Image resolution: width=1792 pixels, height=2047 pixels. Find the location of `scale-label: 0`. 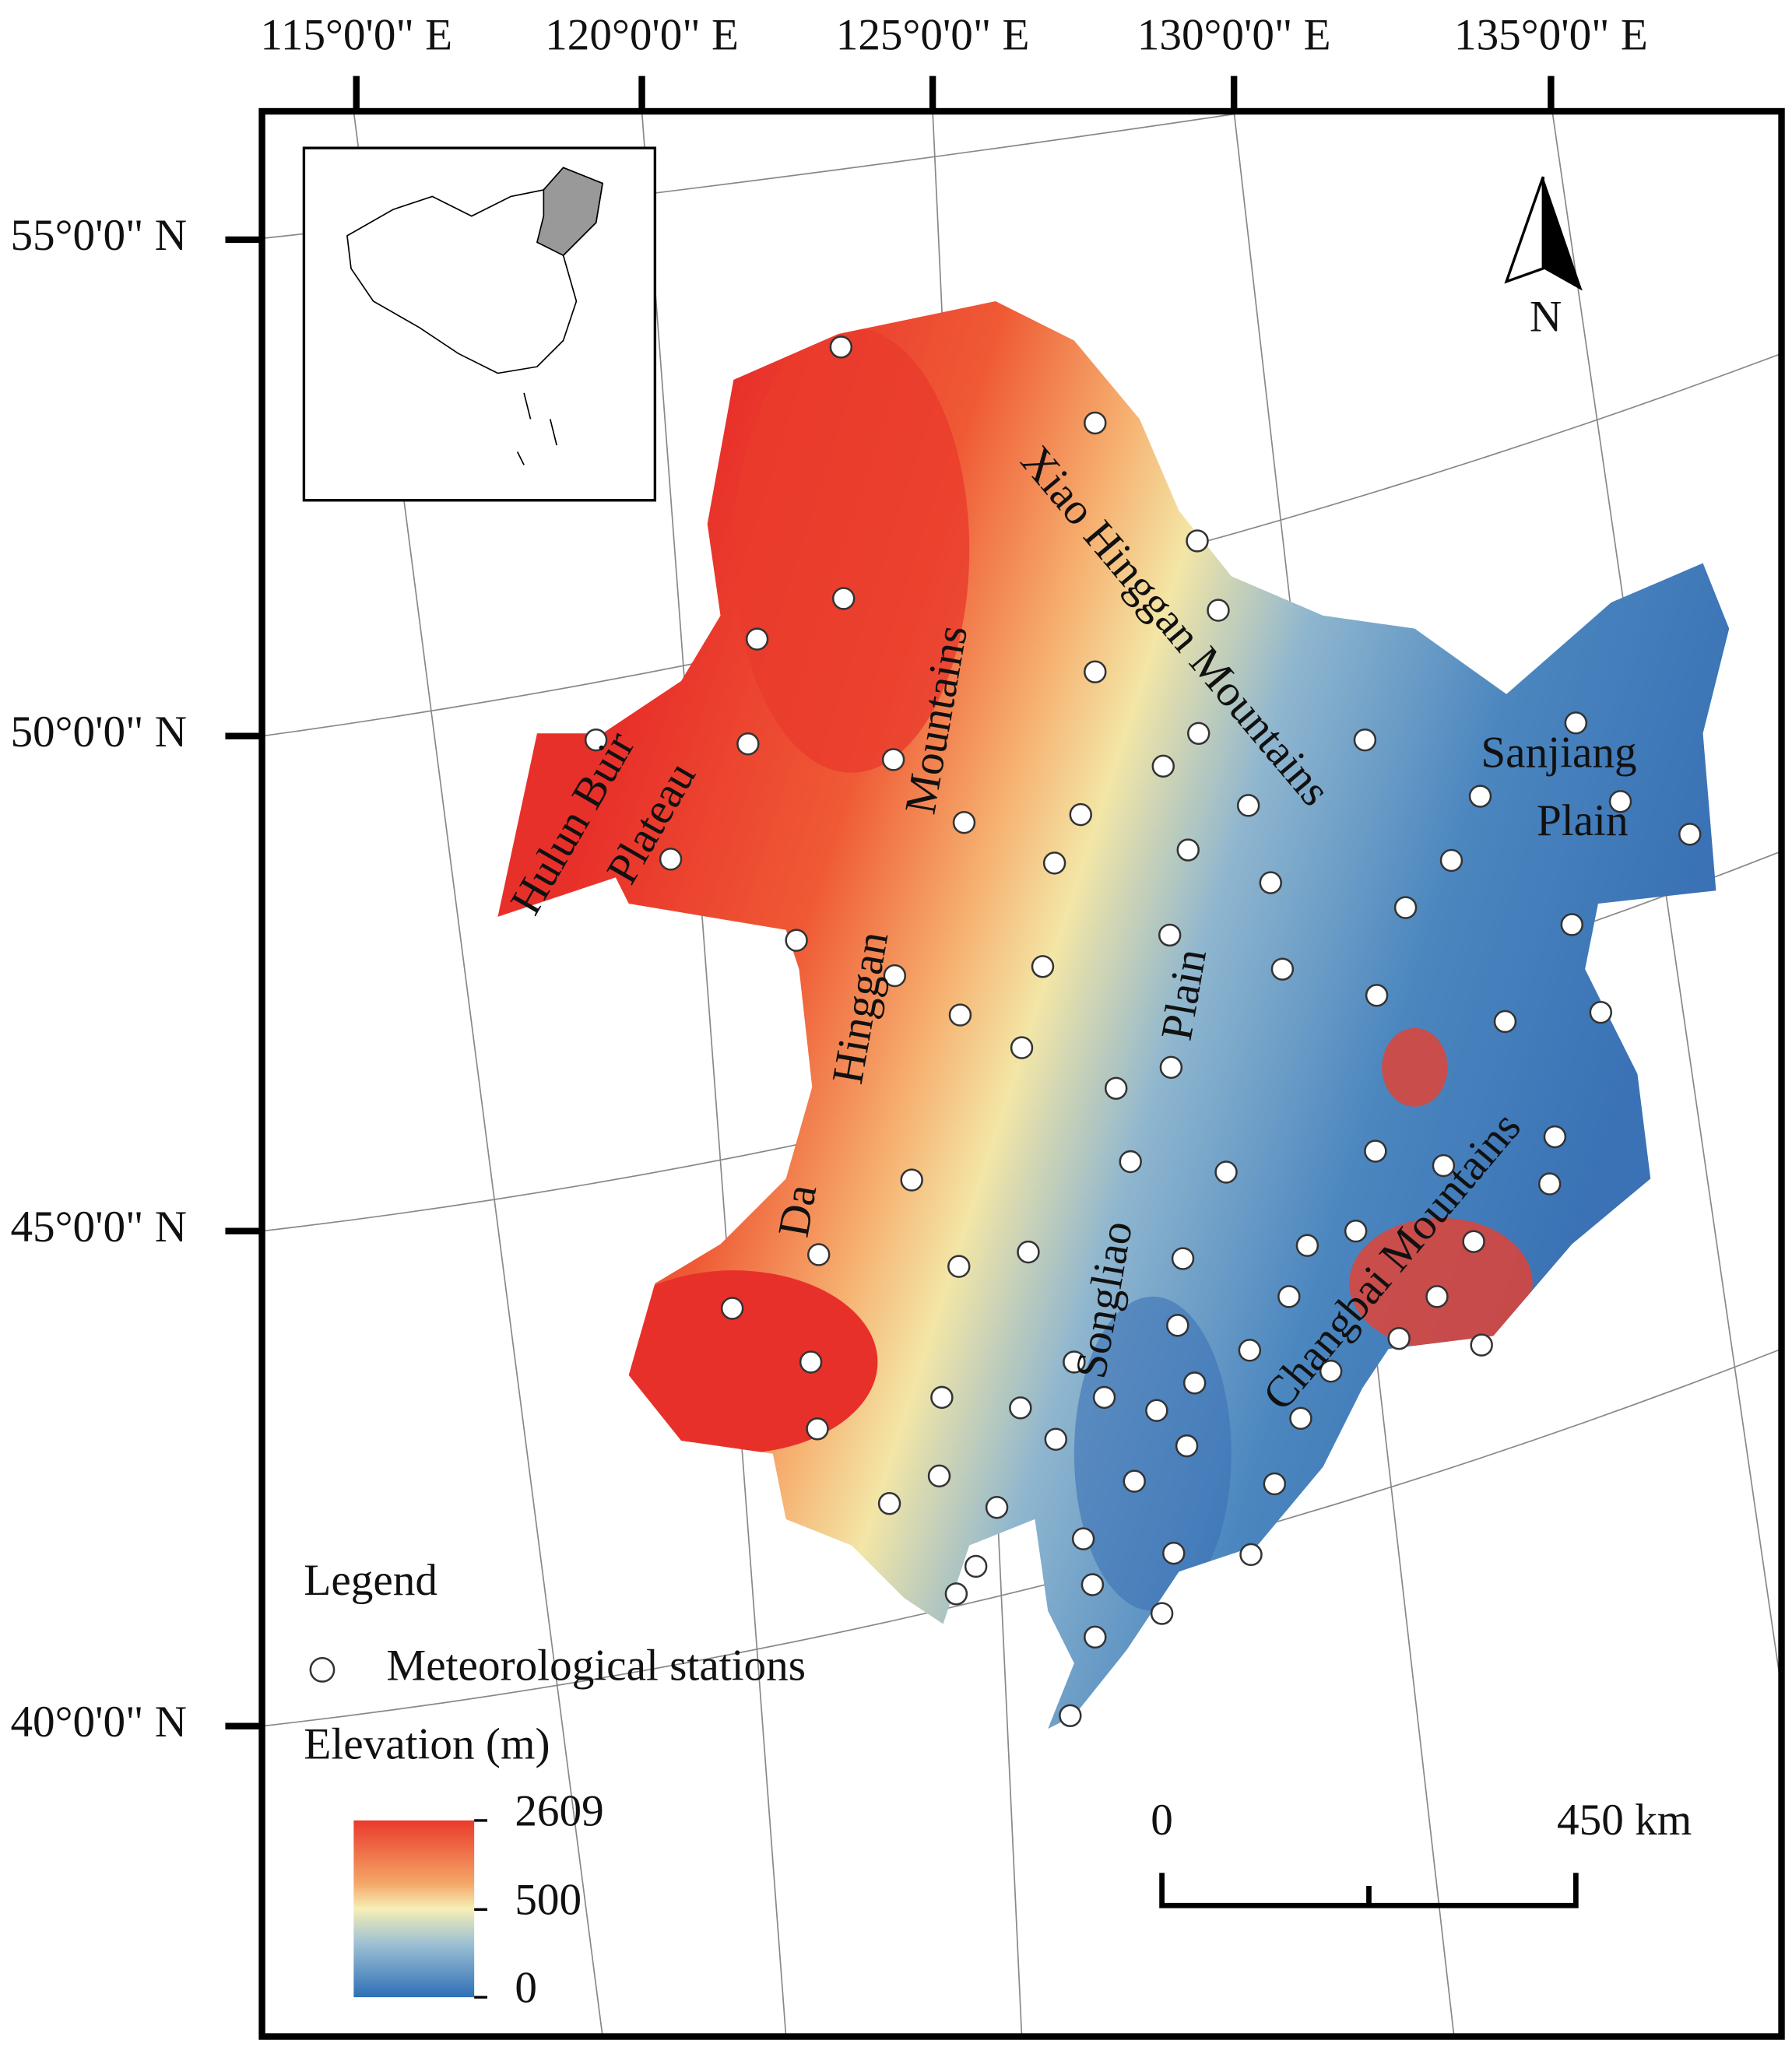

scale-label: 0 is located at coordinates (1162, 1820).